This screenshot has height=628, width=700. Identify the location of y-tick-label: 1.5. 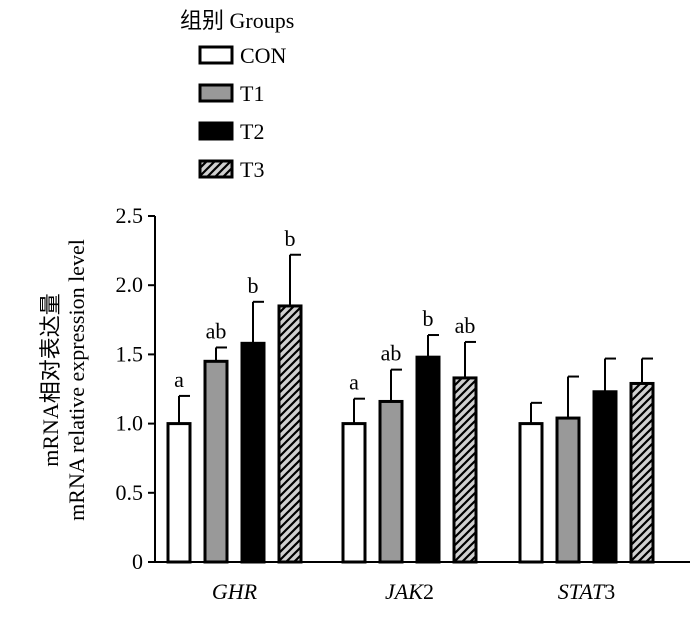
(130, 353).